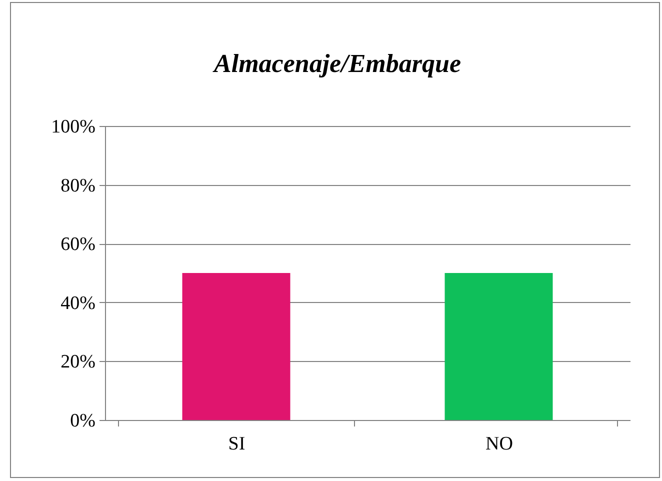  I want to click on y-tick-label: 60%, so click(78, 245).